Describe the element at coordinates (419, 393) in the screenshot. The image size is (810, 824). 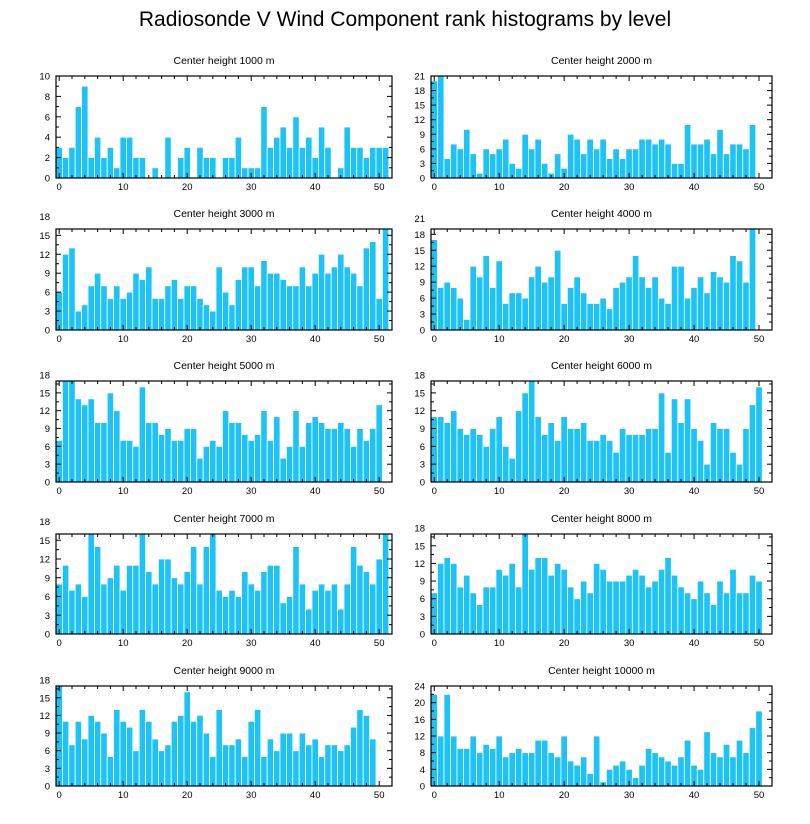
I see `y-tick-label: 15` at that location.